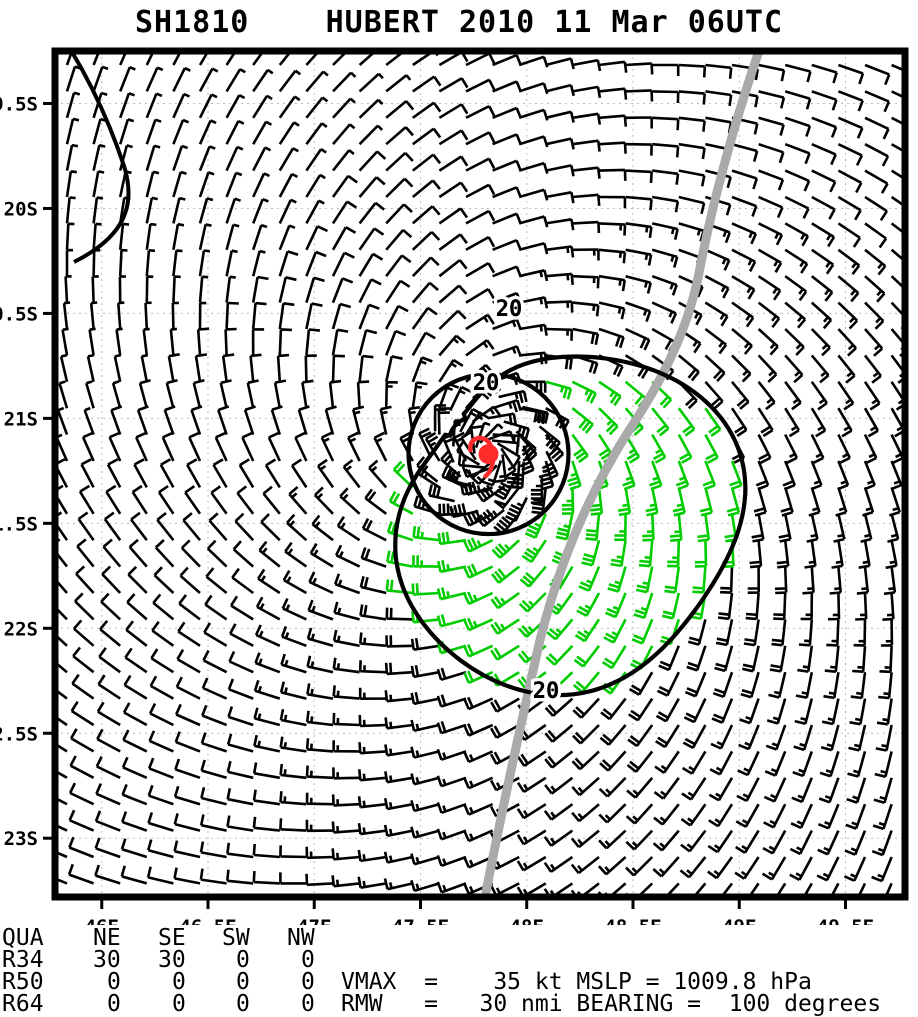 This screenshot has height=1017, width=918. Describe the element at coordinates (459, 22) in the screenshot. I see `page-title: SH1810 HUBERT 2010 11 Mar 06UTC` at that location.